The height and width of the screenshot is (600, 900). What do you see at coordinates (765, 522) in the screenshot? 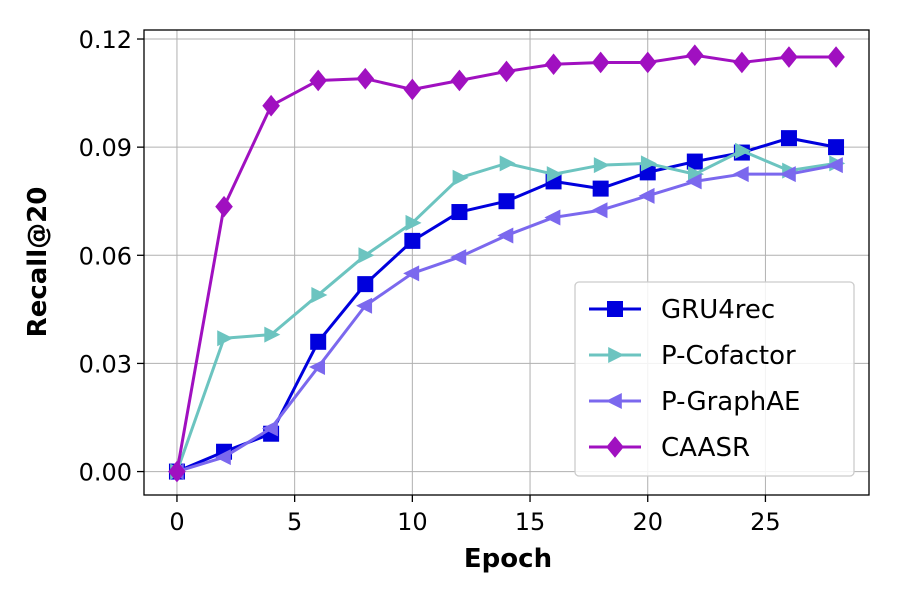
I see `x-tick-label: 25` at bounding box center [765, 522].